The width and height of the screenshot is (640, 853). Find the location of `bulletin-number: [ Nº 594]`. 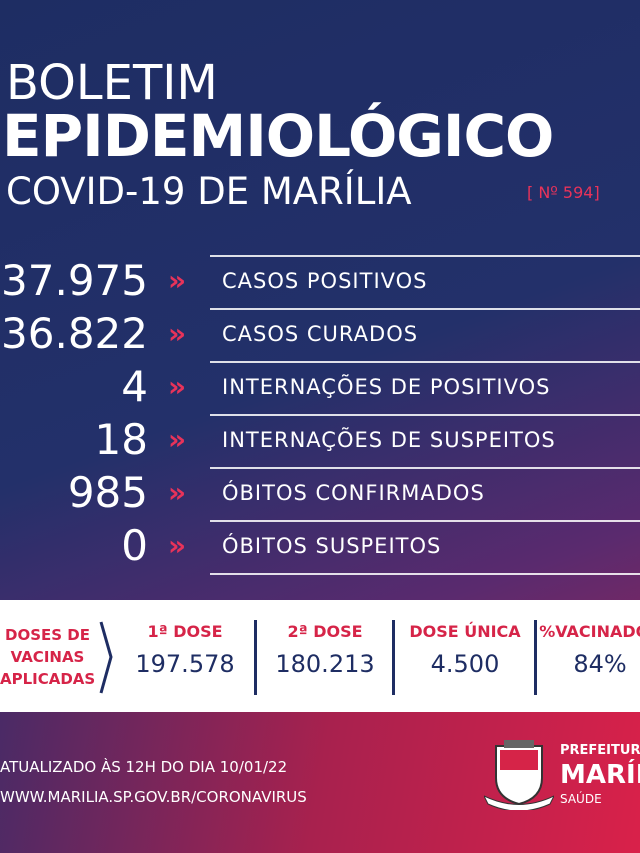

bulletin-number: [ Nº 594] is located at coordinates (563, 192).